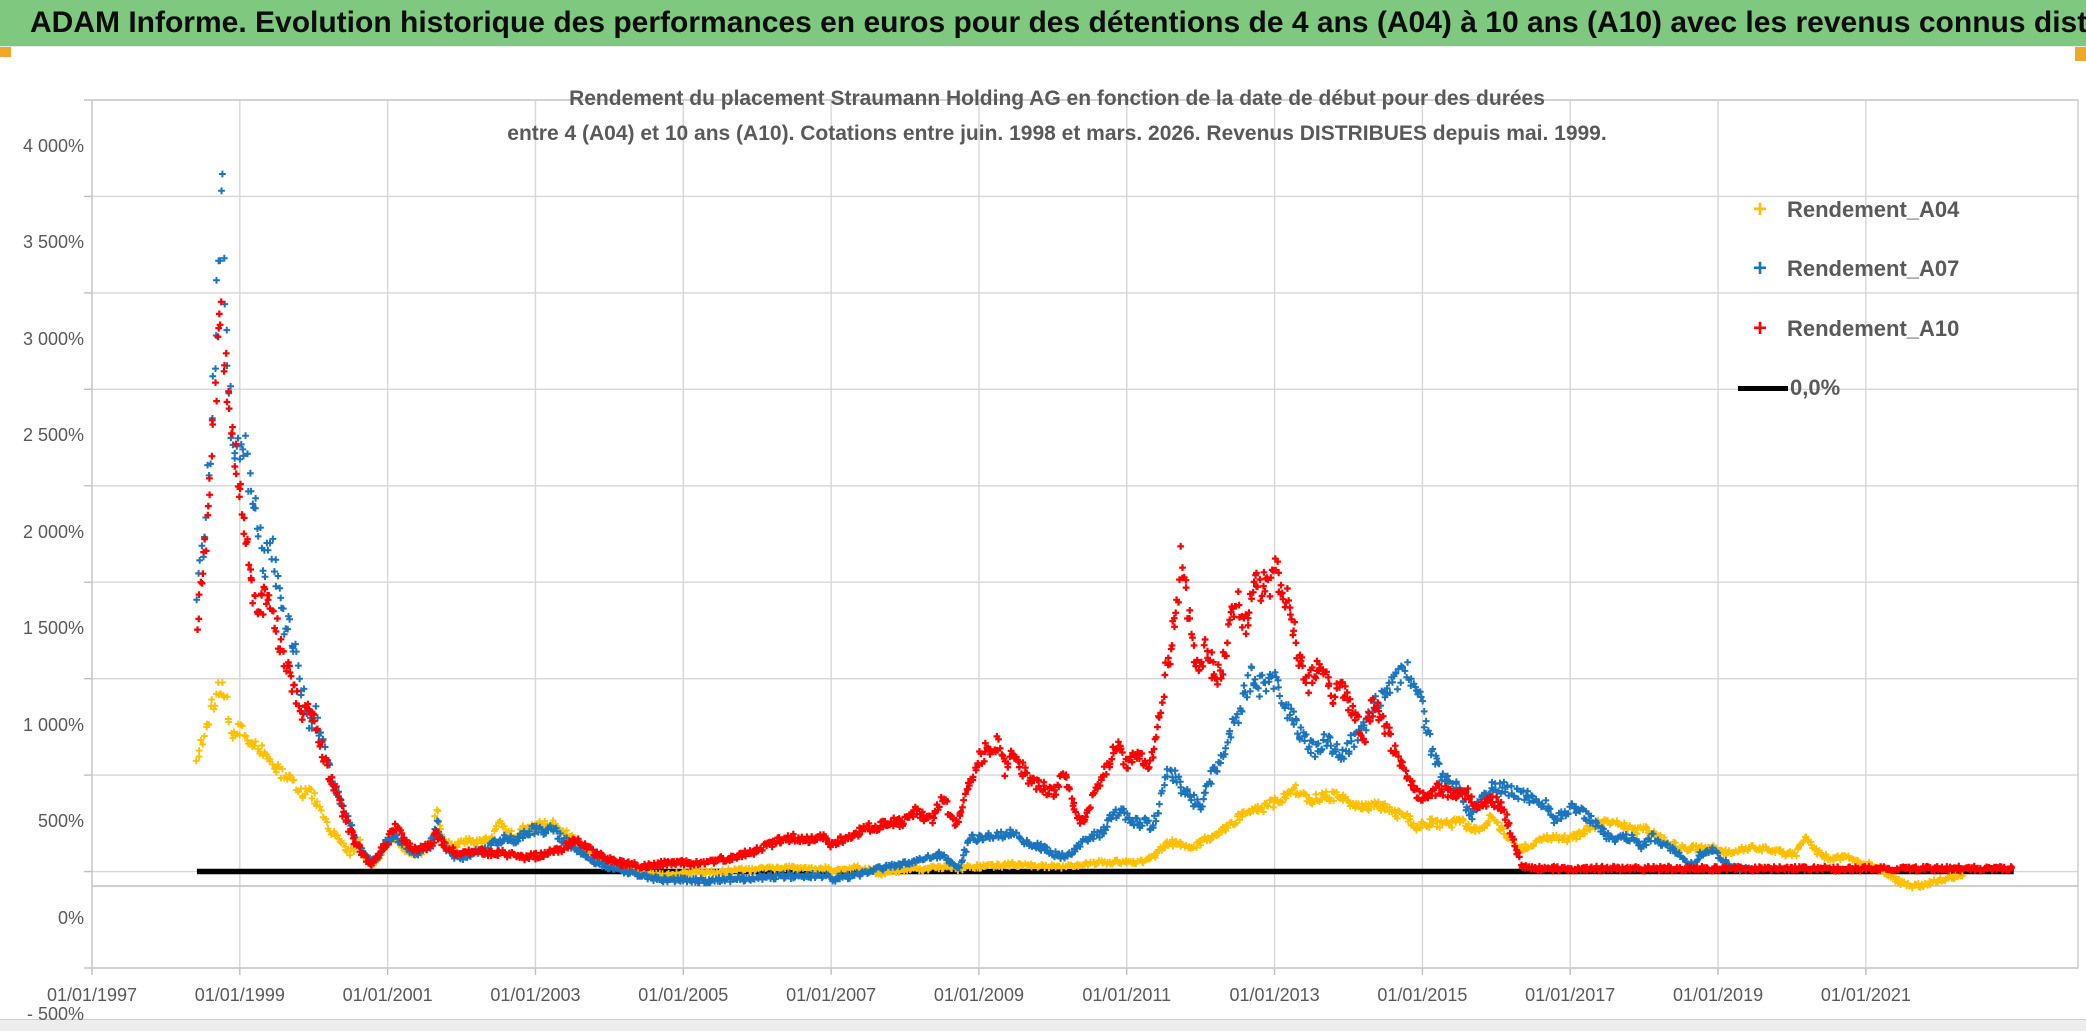  What do you see at coordinates (53, 531) in the screenshot?
I see `y-axis-tick-label: 2 000%` at bounding box center [53, 531].